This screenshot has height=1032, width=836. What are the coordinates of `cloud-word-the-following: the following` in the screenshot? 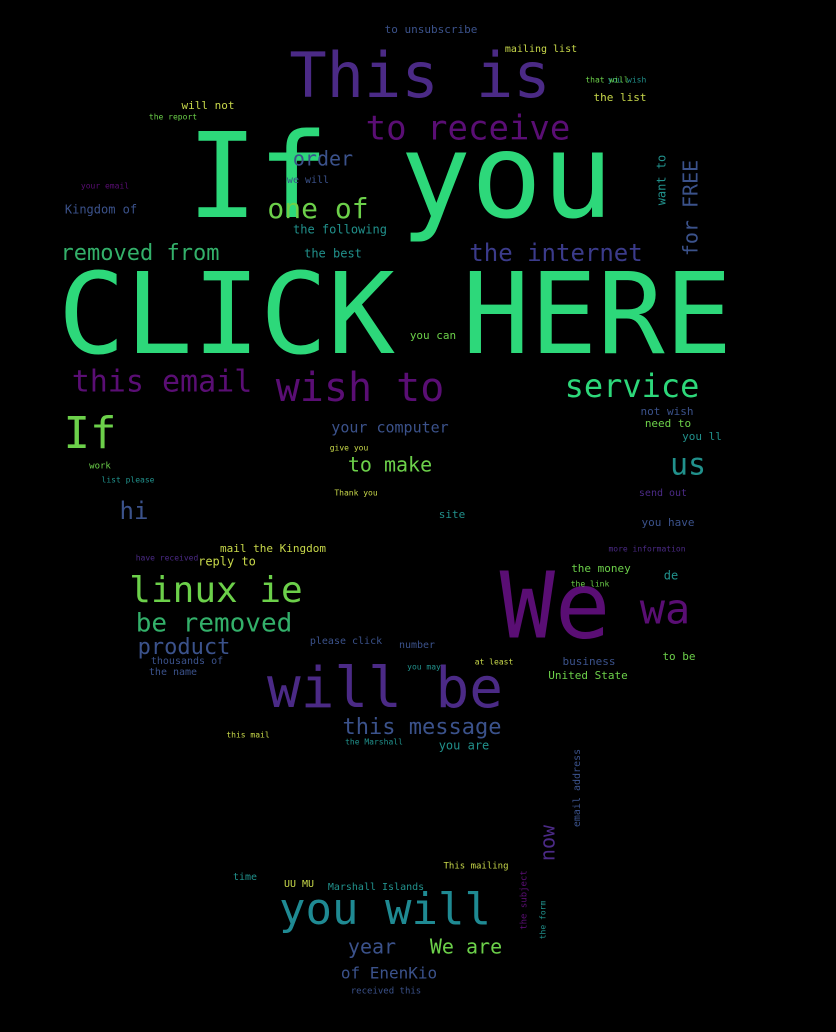 It's located at (340, 230).